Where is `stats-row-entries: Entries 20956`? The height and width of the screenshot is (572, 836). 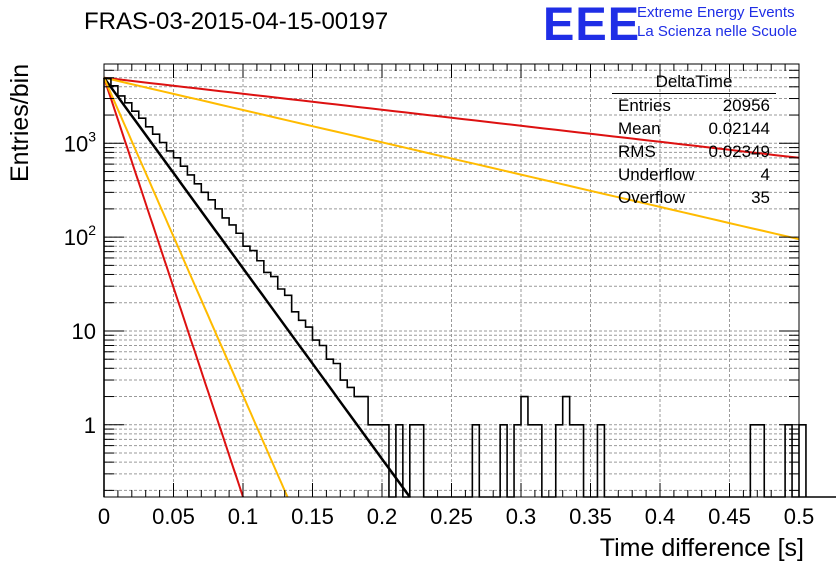 stats-row-entries: Entries 20956 is located at coordinates (694, 105).